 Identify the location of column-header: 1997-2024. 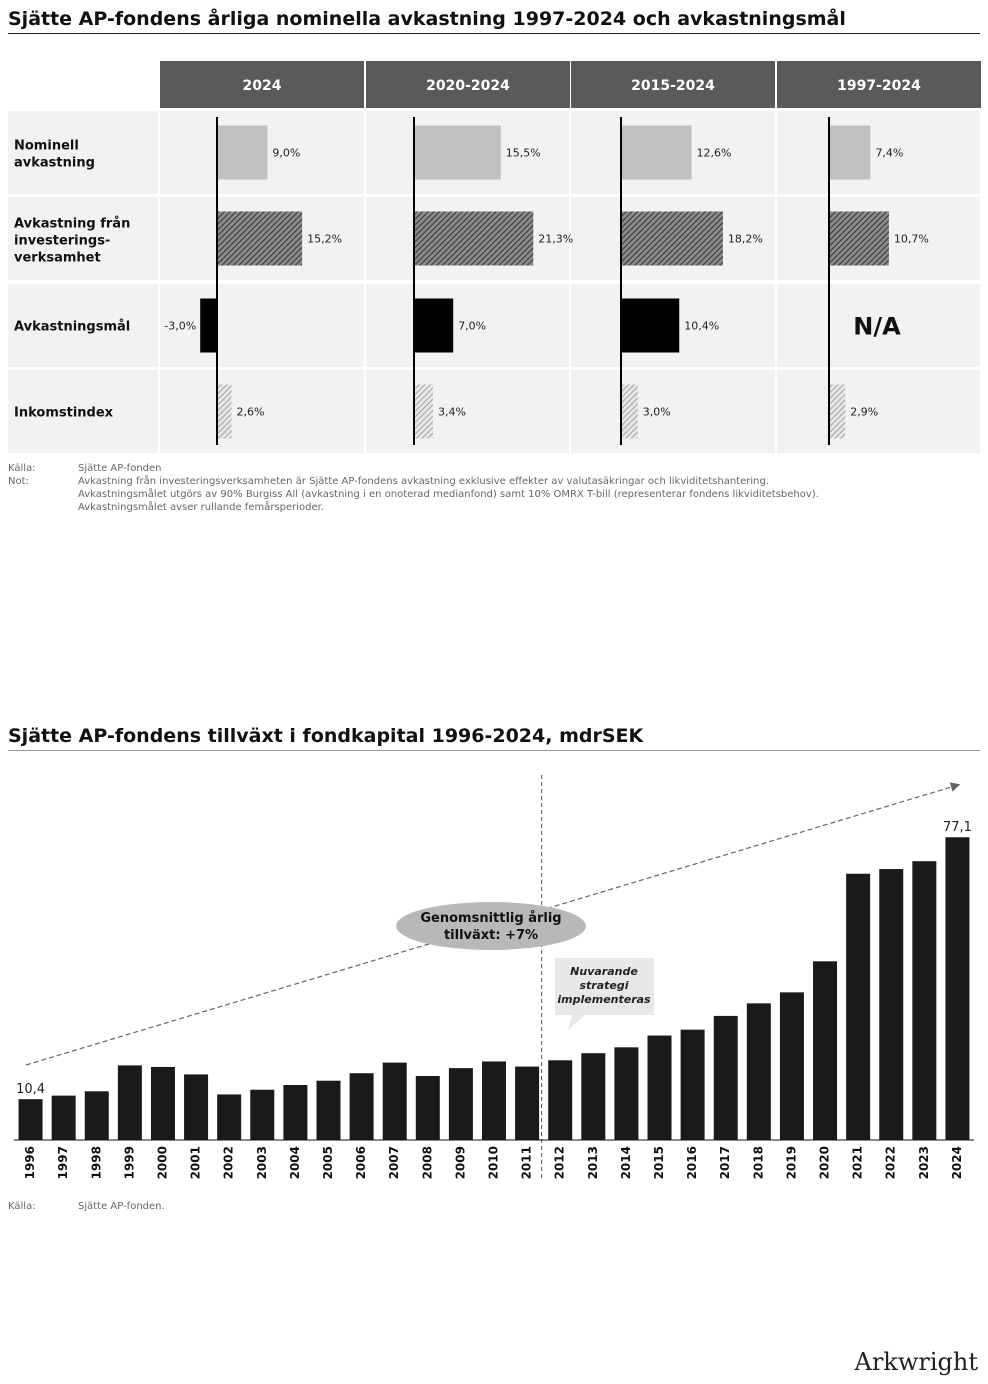
(879, 86).